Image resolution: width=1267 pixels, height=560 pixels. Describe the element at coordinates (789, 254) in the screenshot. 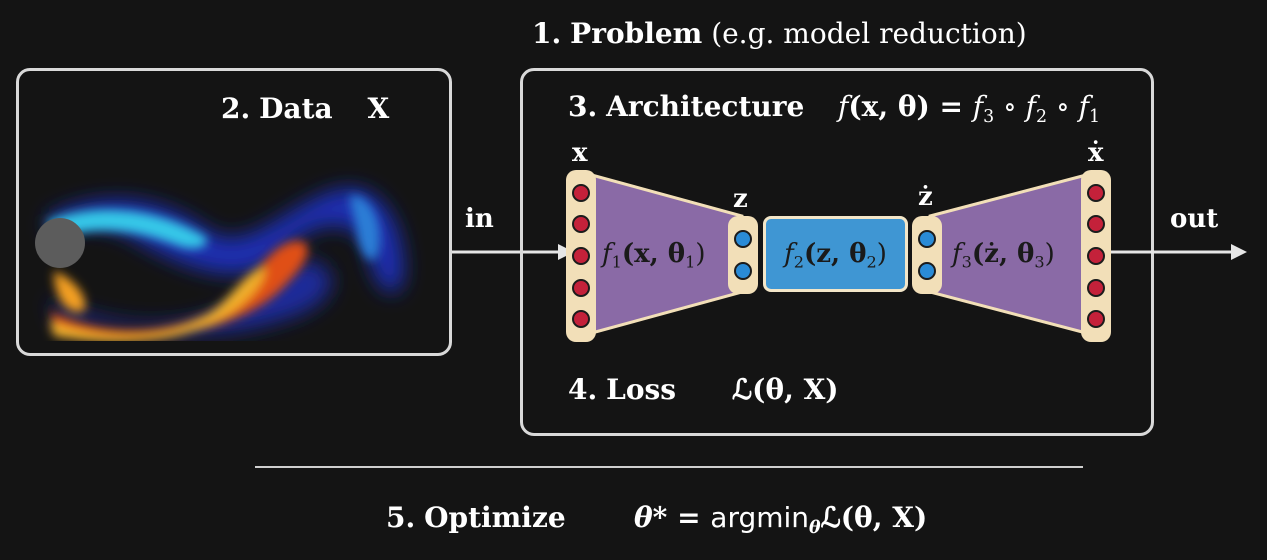

I see `f2-f: f` at that location.